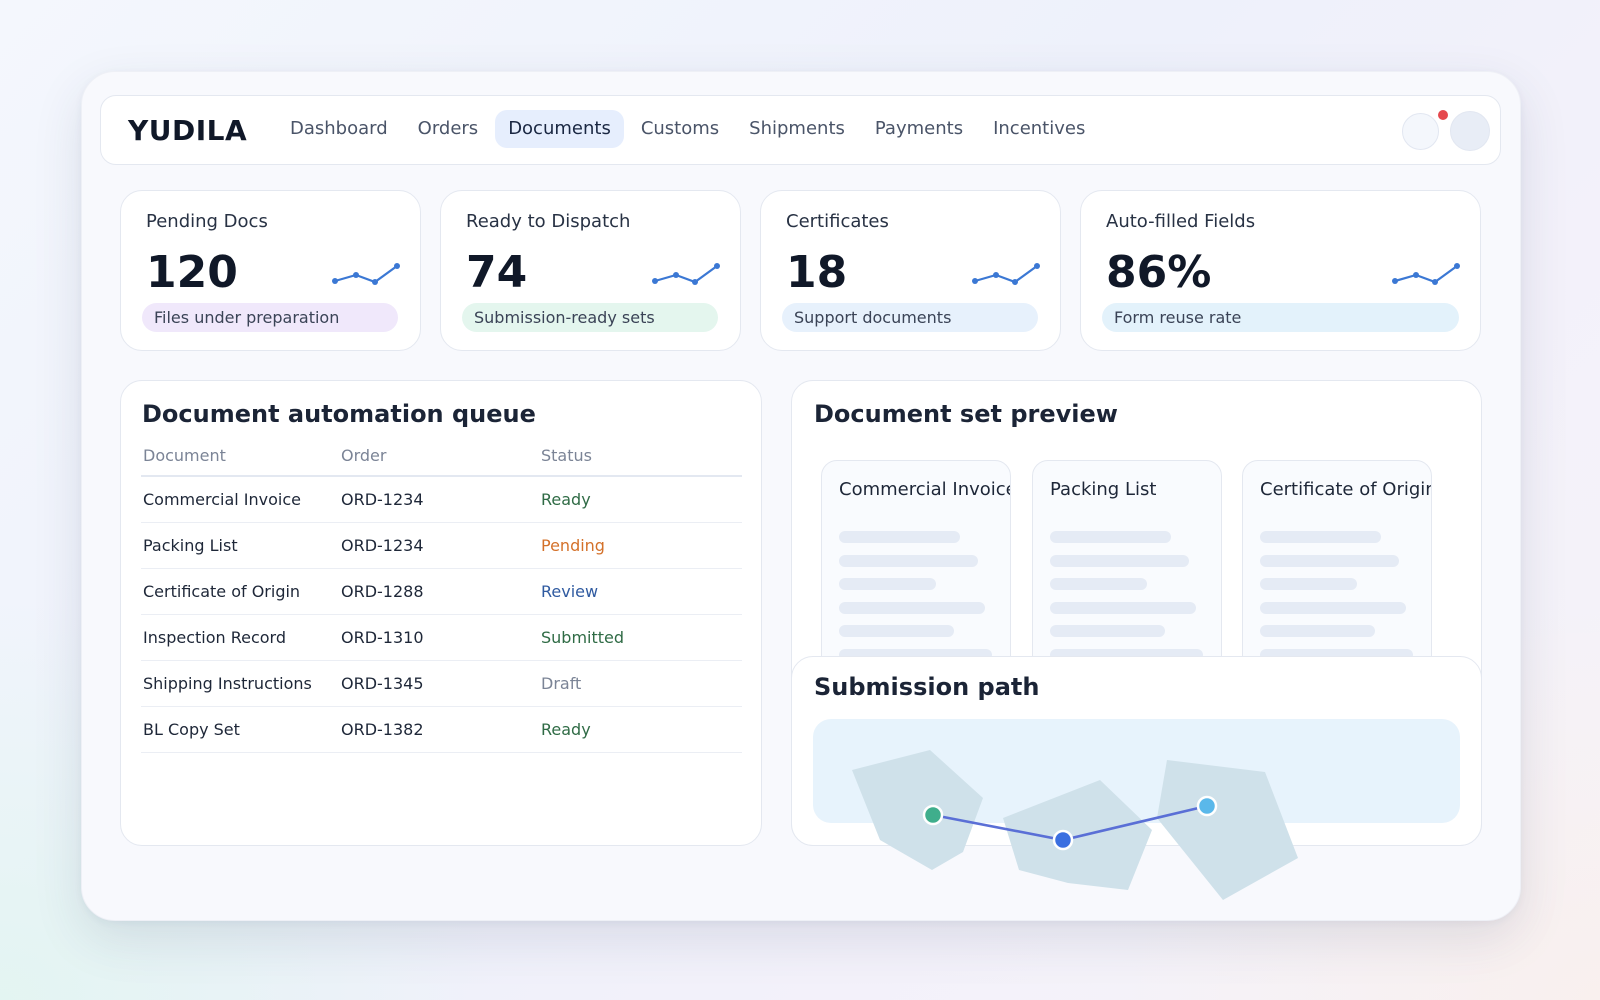 This screenshot has height=1000, width=1600. I want to click on nav-item-customs: Customs, so click(680, 128).